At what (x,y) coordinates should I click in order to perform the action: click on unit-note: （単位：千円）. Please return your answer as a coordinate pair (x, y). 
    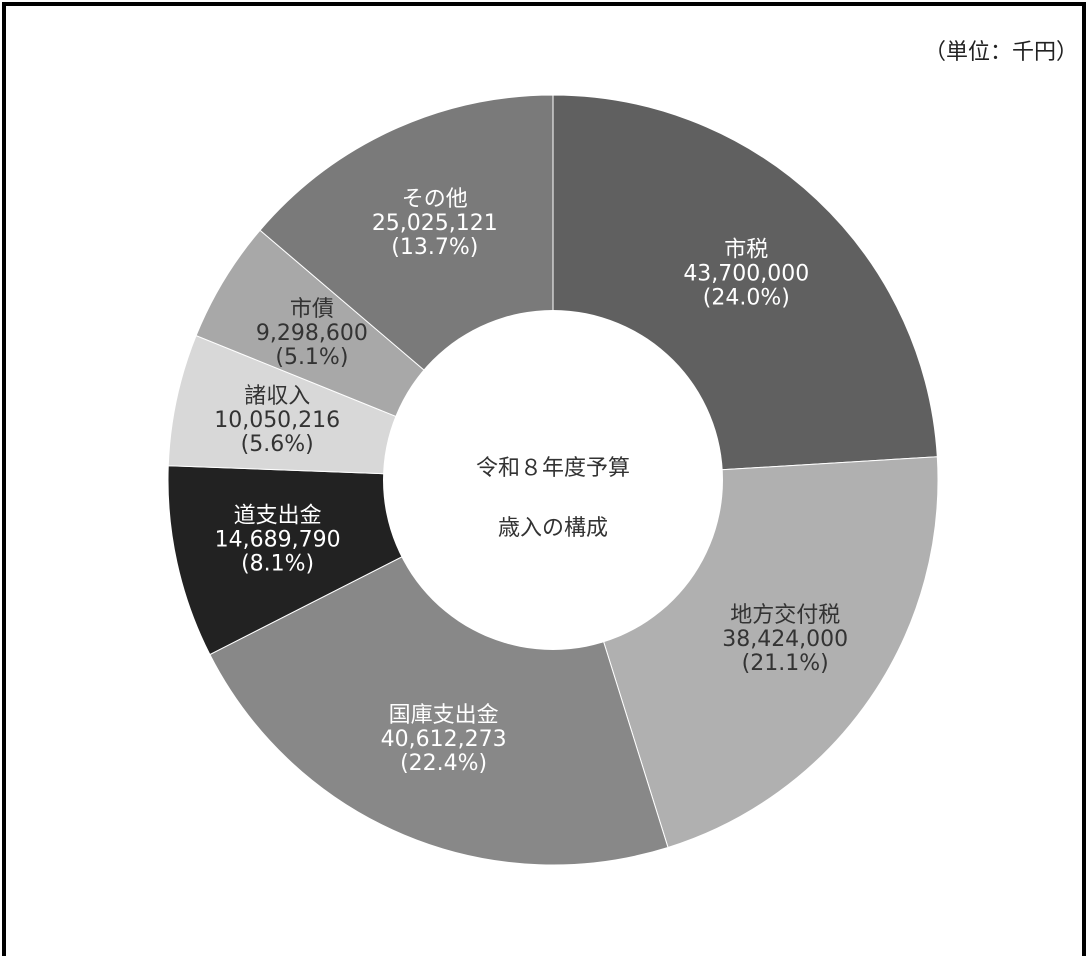
    Looking at the image, I should click on (1000, 52).